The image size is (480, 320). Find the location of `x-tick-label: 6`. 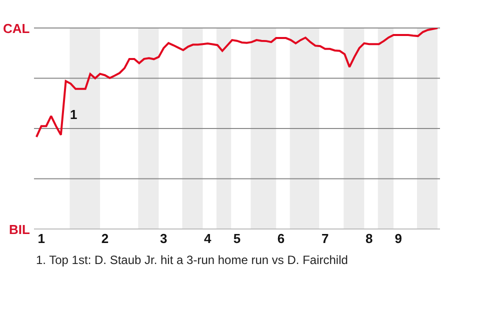

x-tick-label: 6 is located at coordinates (281, 238).